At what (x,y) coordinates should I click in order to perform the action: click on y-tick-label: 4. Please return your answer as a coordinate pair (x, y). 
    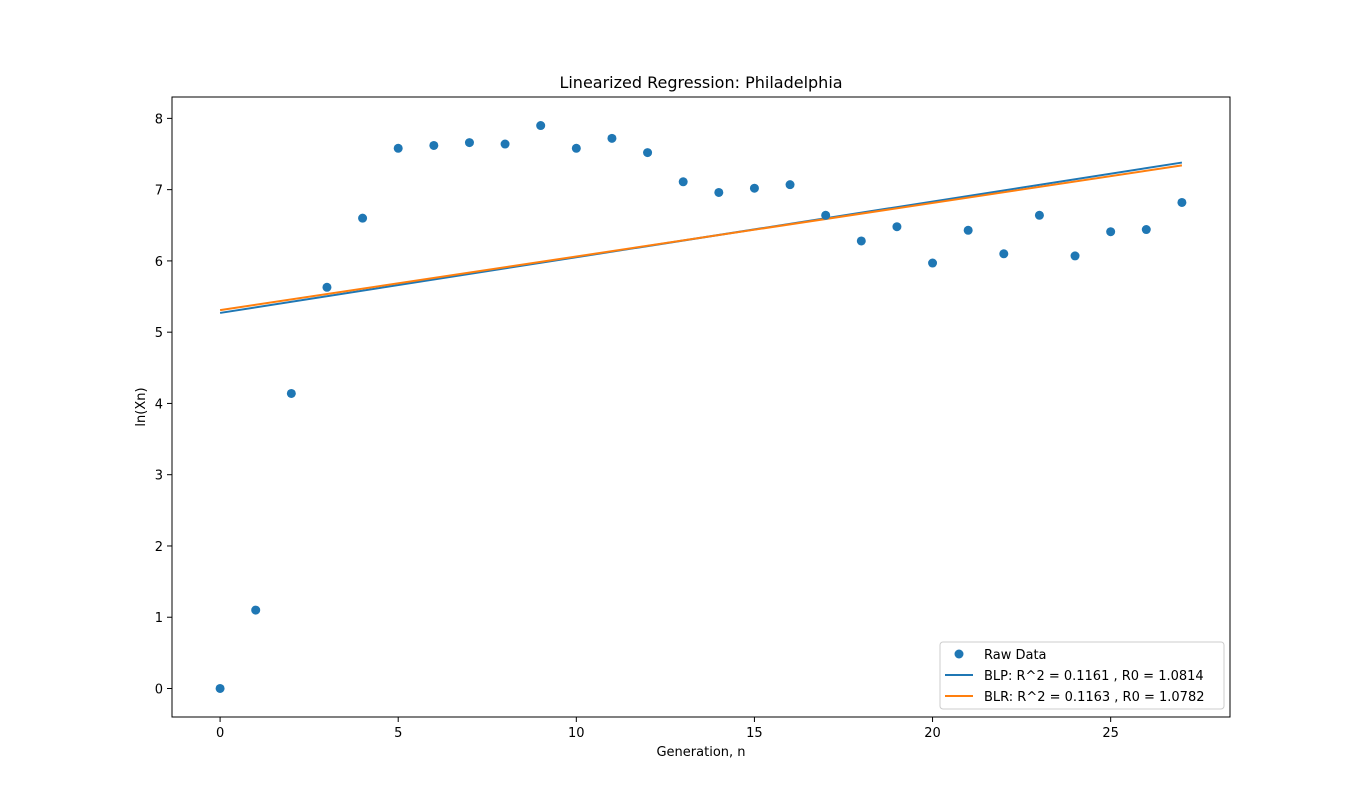
    Looking at the image, I should click on (159, 404).